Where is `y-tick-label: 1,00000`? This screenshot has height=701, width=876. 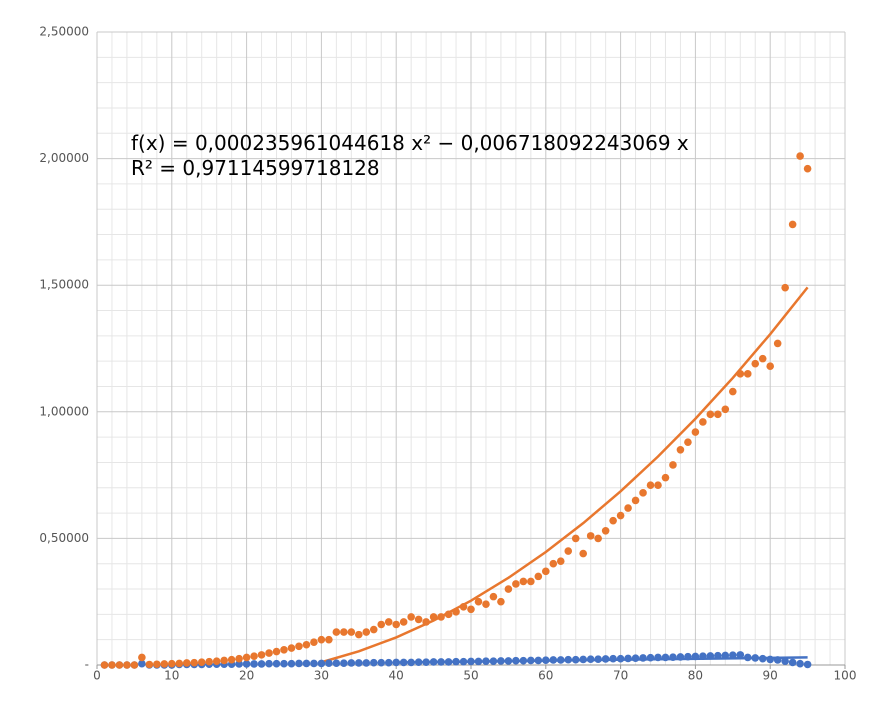
y-tick-label: 1,00000 is located at coordinates (64, 411).